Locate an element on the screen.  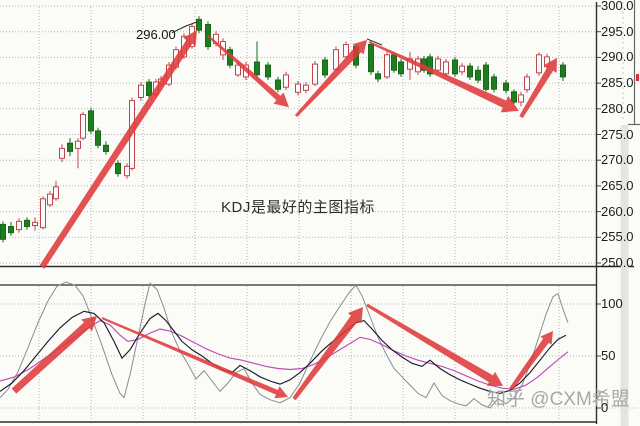
y-axis-label: 275.0 is located at coordinates (617, 134).